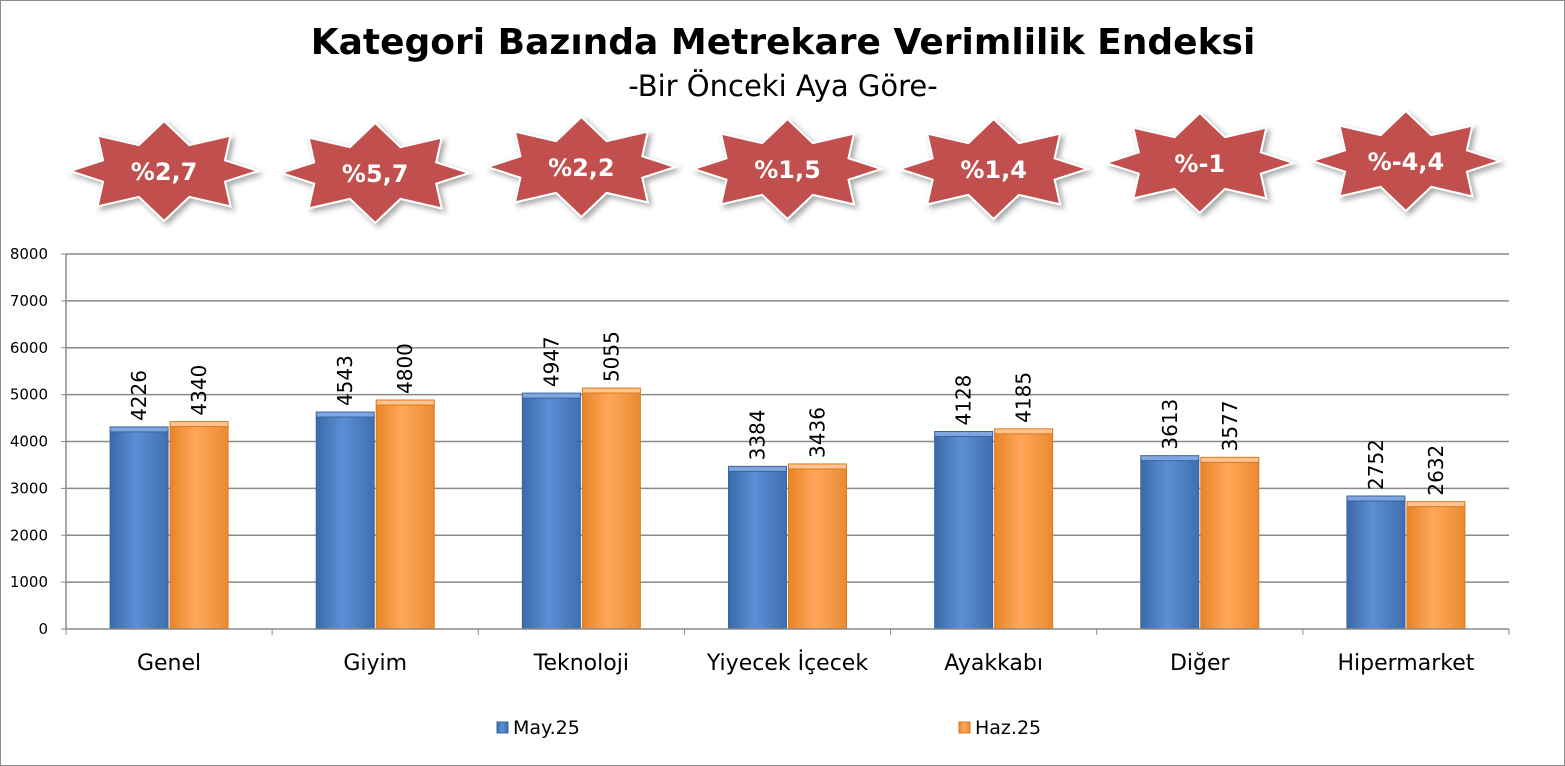 The width and height of the screenshot is (1565, 766). Describe the element at coordinates (1405, 663) in the screenshot. I see `category-label: Hipermarket` at that location.